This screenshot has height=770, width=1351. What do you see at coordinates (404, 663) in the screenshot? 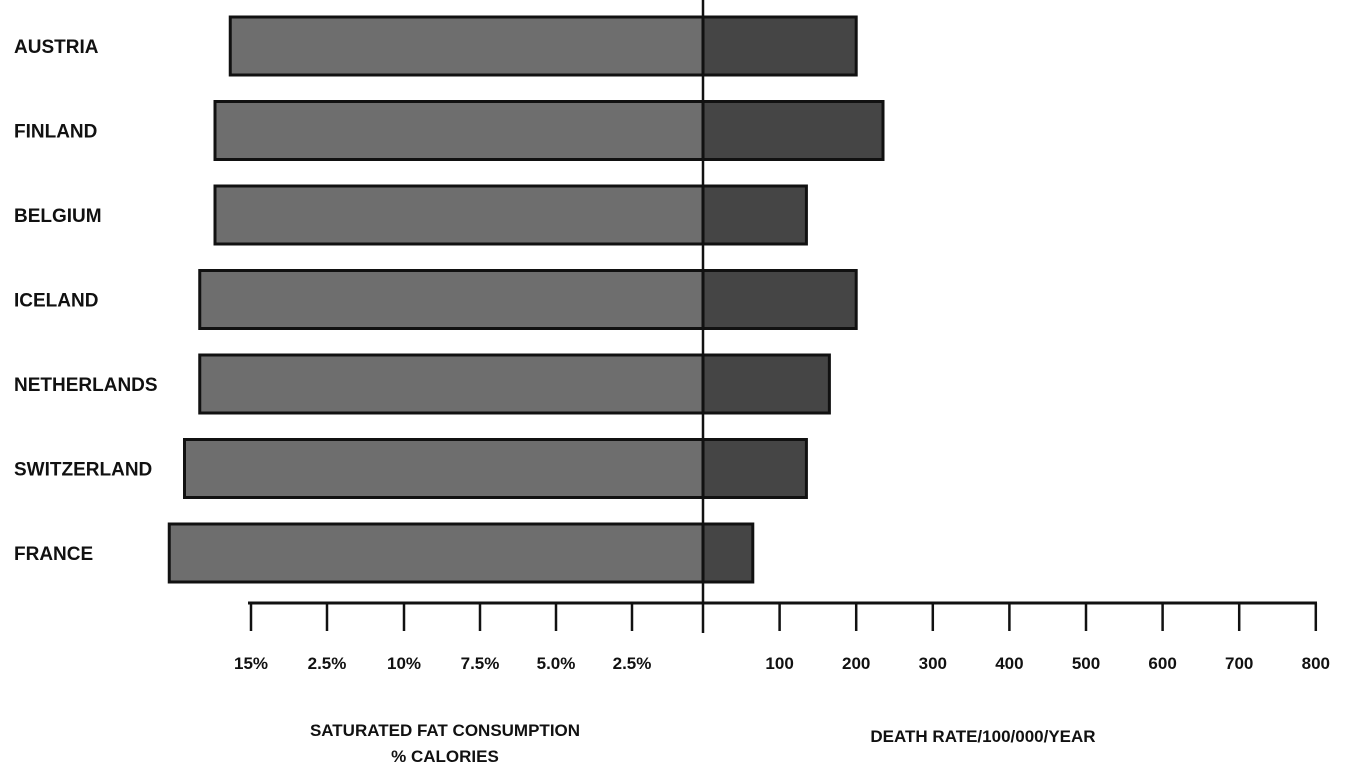
I see `left-tick-label: 10%` at bounding box center [404, 663].